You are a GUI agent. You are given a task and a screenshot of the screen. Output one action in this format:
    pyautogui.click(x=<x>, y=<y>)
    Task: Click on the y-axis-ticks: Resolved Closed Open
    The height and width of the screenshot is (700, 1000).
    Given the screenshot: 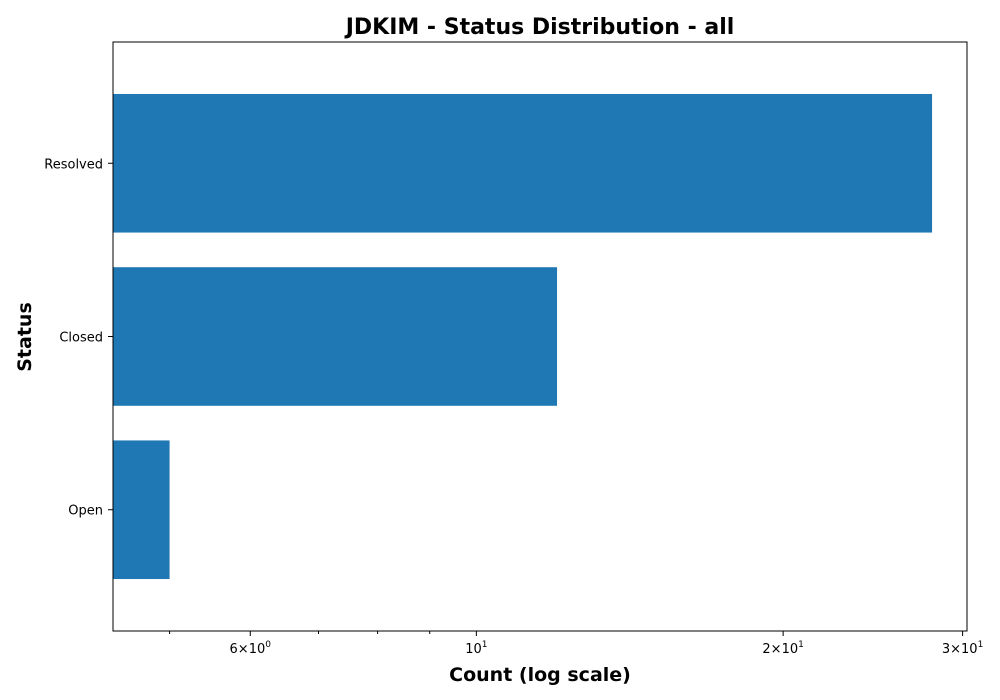 What is the action you would take?
    pyautogui.click(x=78, y=338)
    